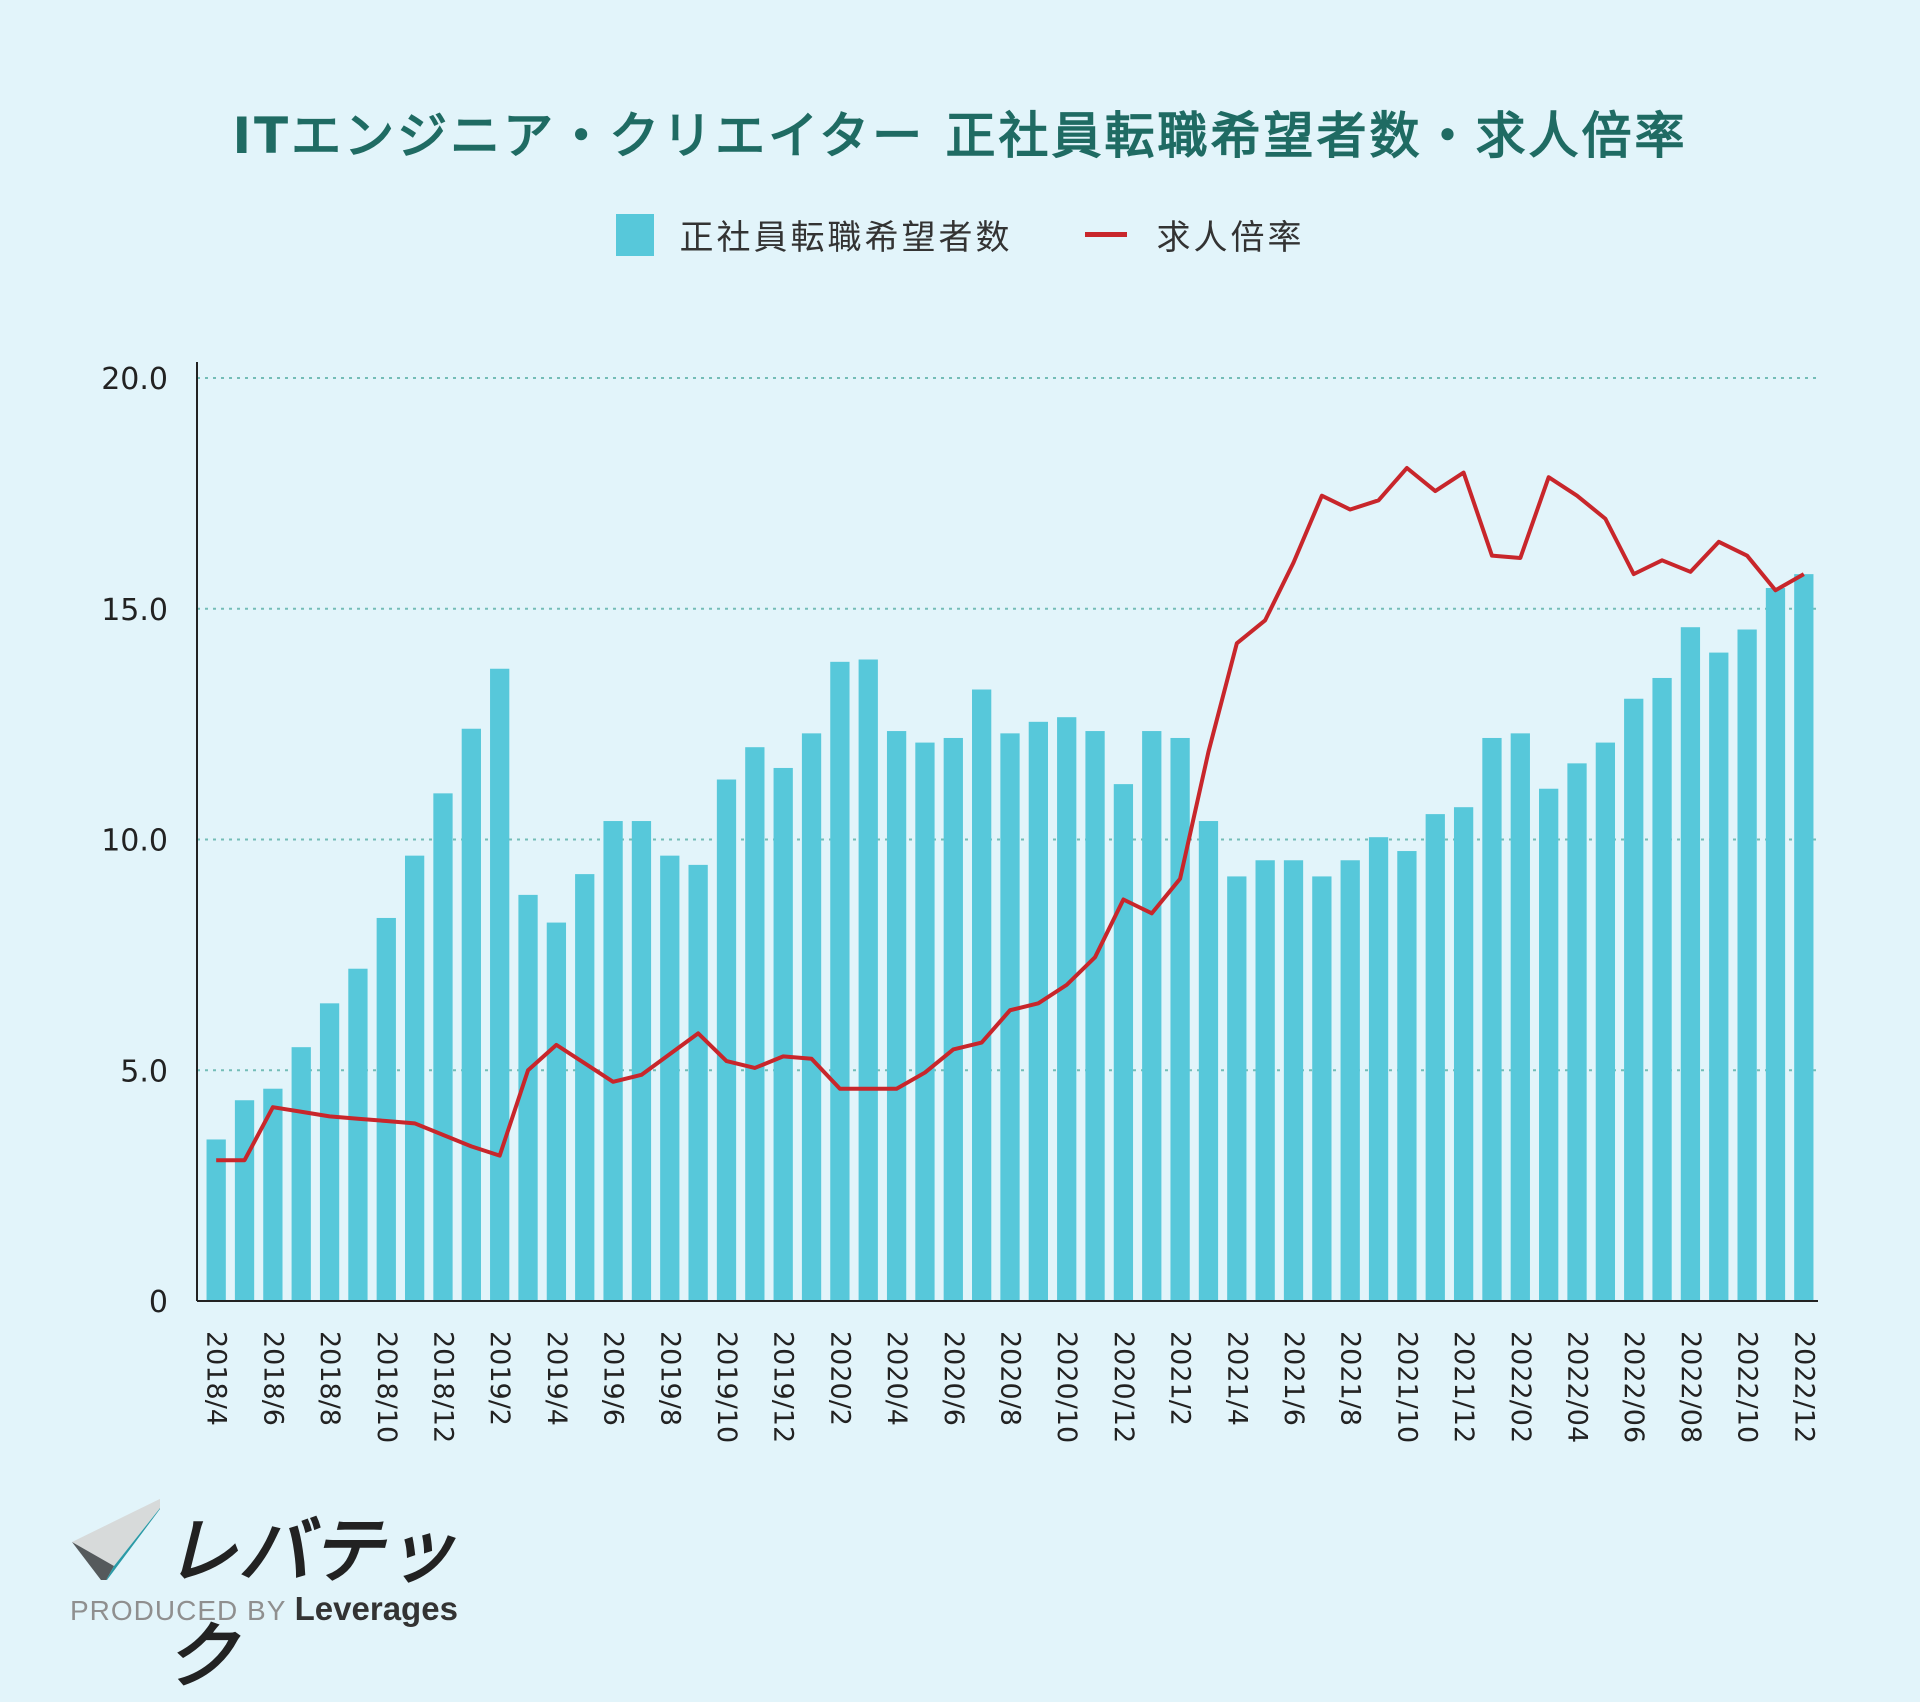 Image resolution: width=1920 pixels, height=1702 pixels. Describe the element at coordinates (1520, 1387) in the screenshot. I see `x-tick-label: 2022/02` at that location.